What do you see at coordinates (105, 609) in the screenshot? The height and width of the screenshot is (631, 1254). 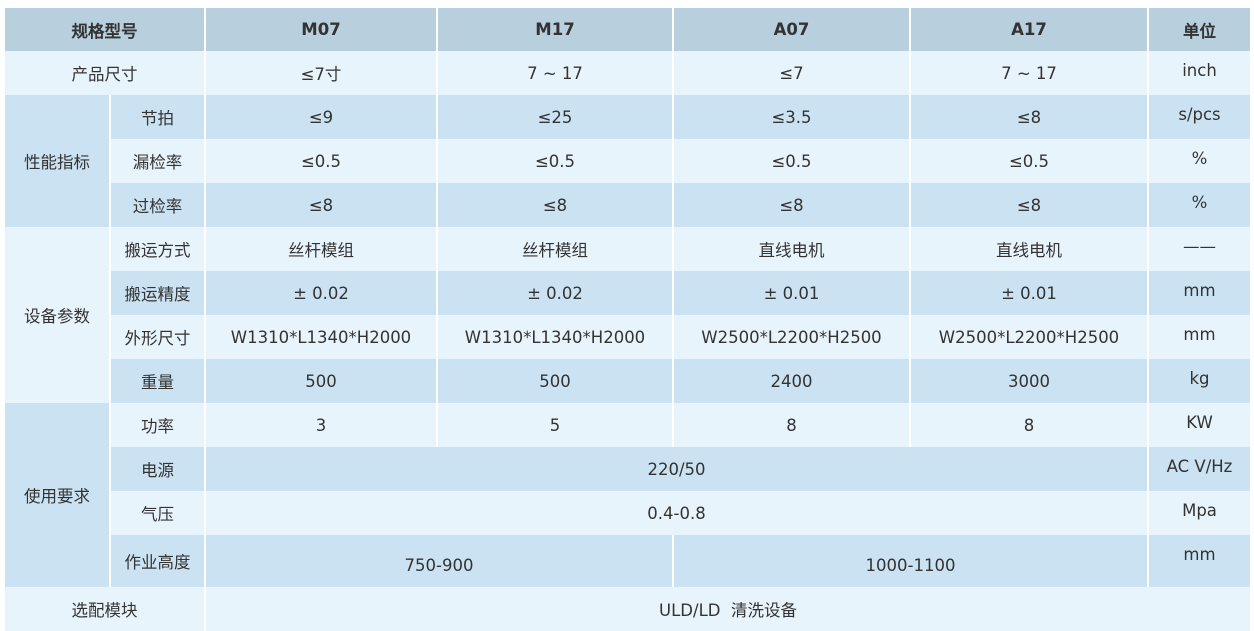 I see `row-label: 选配模块` at bounding box center [105, 609].